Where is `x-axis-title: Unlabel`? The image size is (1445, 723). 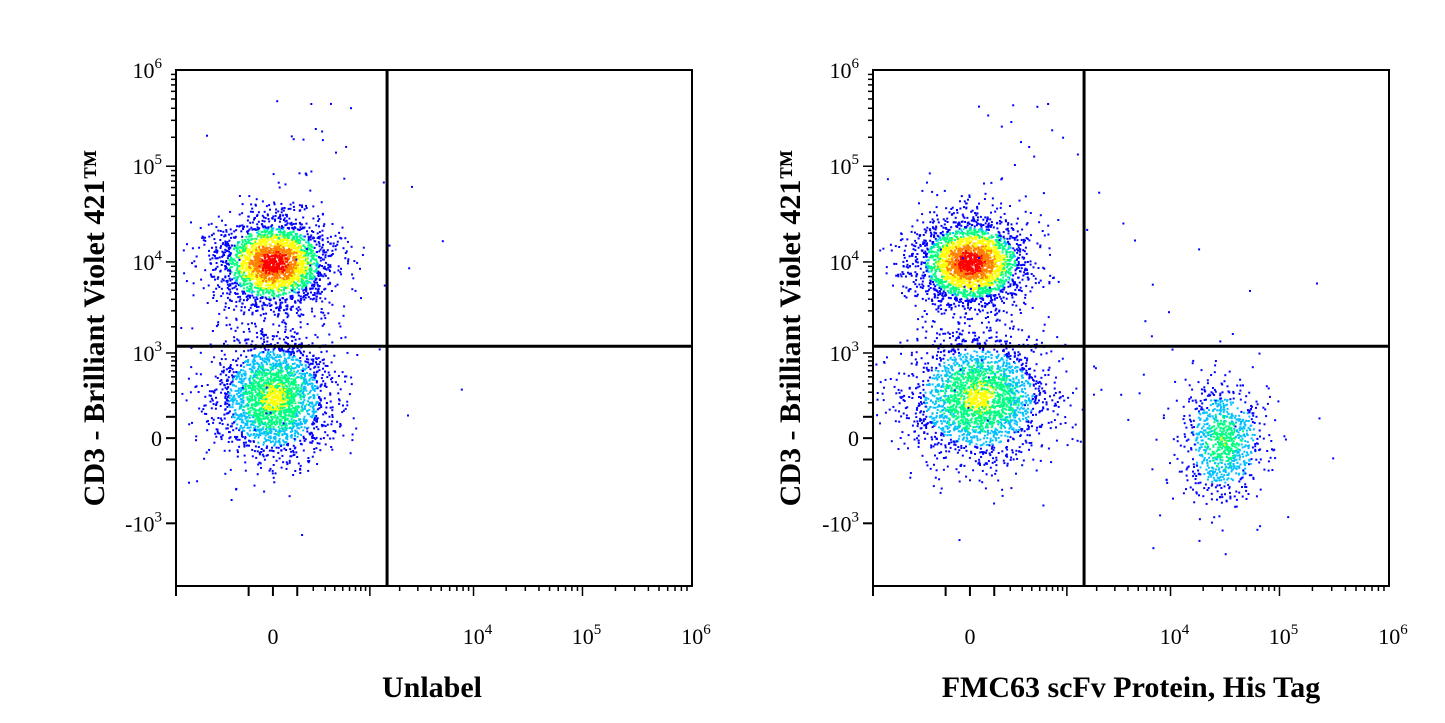
x-axis-title: Unlabel is located at coordinates (432, 687).